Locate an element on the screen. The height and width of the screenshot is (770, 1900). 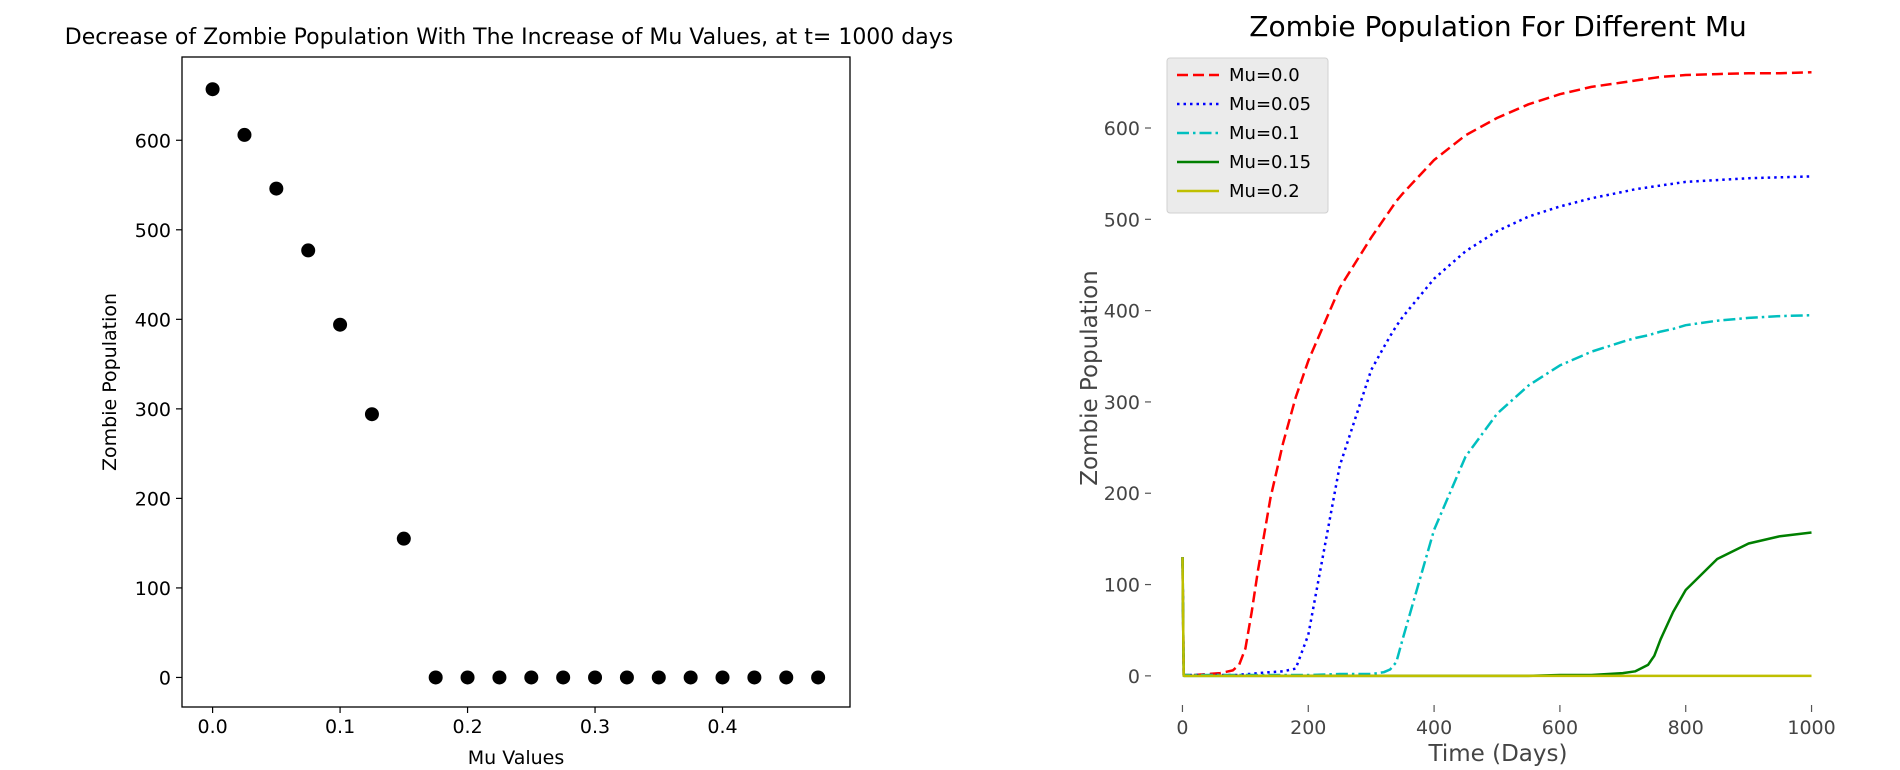
scatter-y-tick-label: 200 is located at coordinates (153, 499).